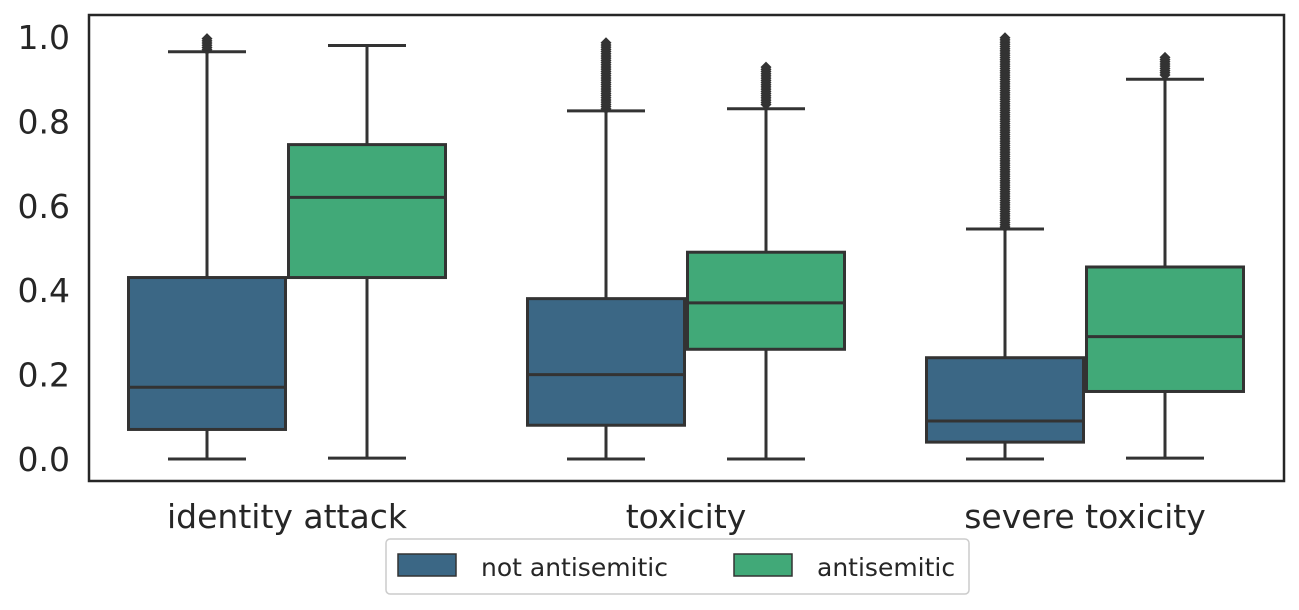  I want to click on y-tick-label: 0.4, so click(44, 290).